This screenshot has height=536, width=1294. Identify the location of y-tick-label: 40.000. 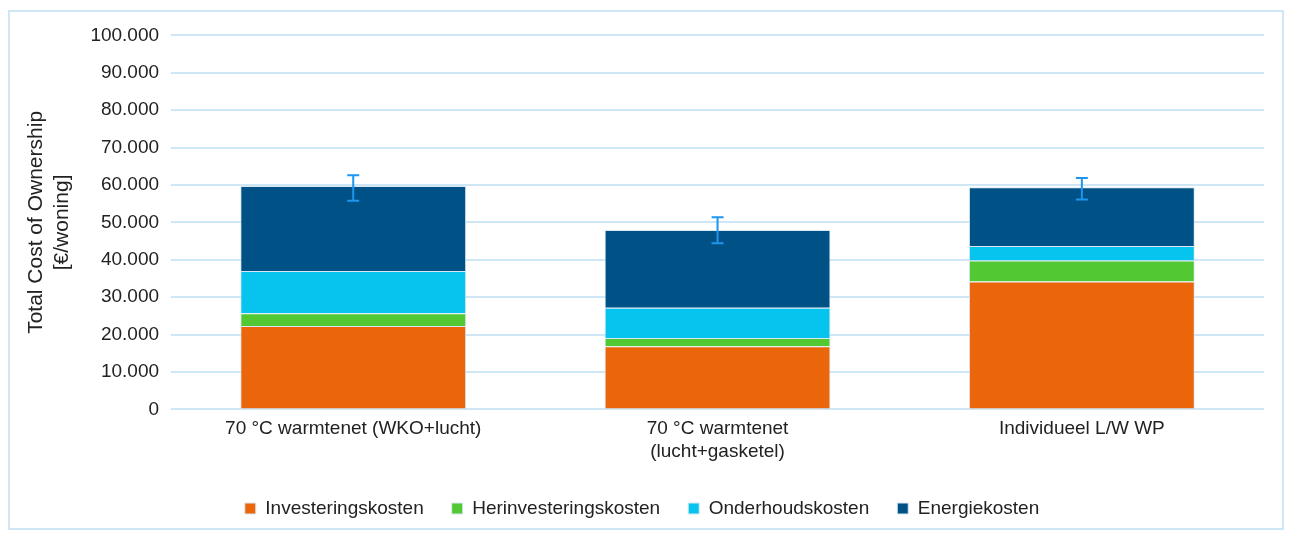
(130, 259).